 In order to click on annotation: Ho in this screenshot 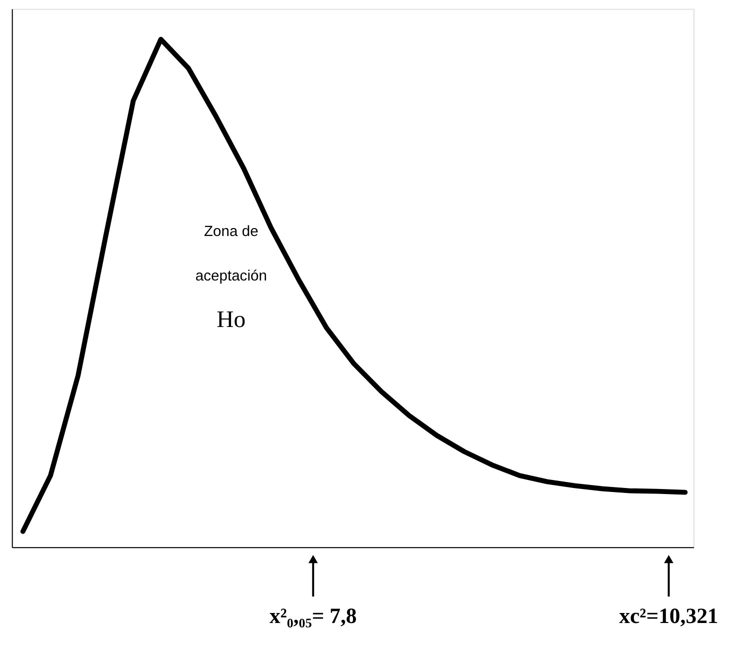, I will do `click(231, 319)`.